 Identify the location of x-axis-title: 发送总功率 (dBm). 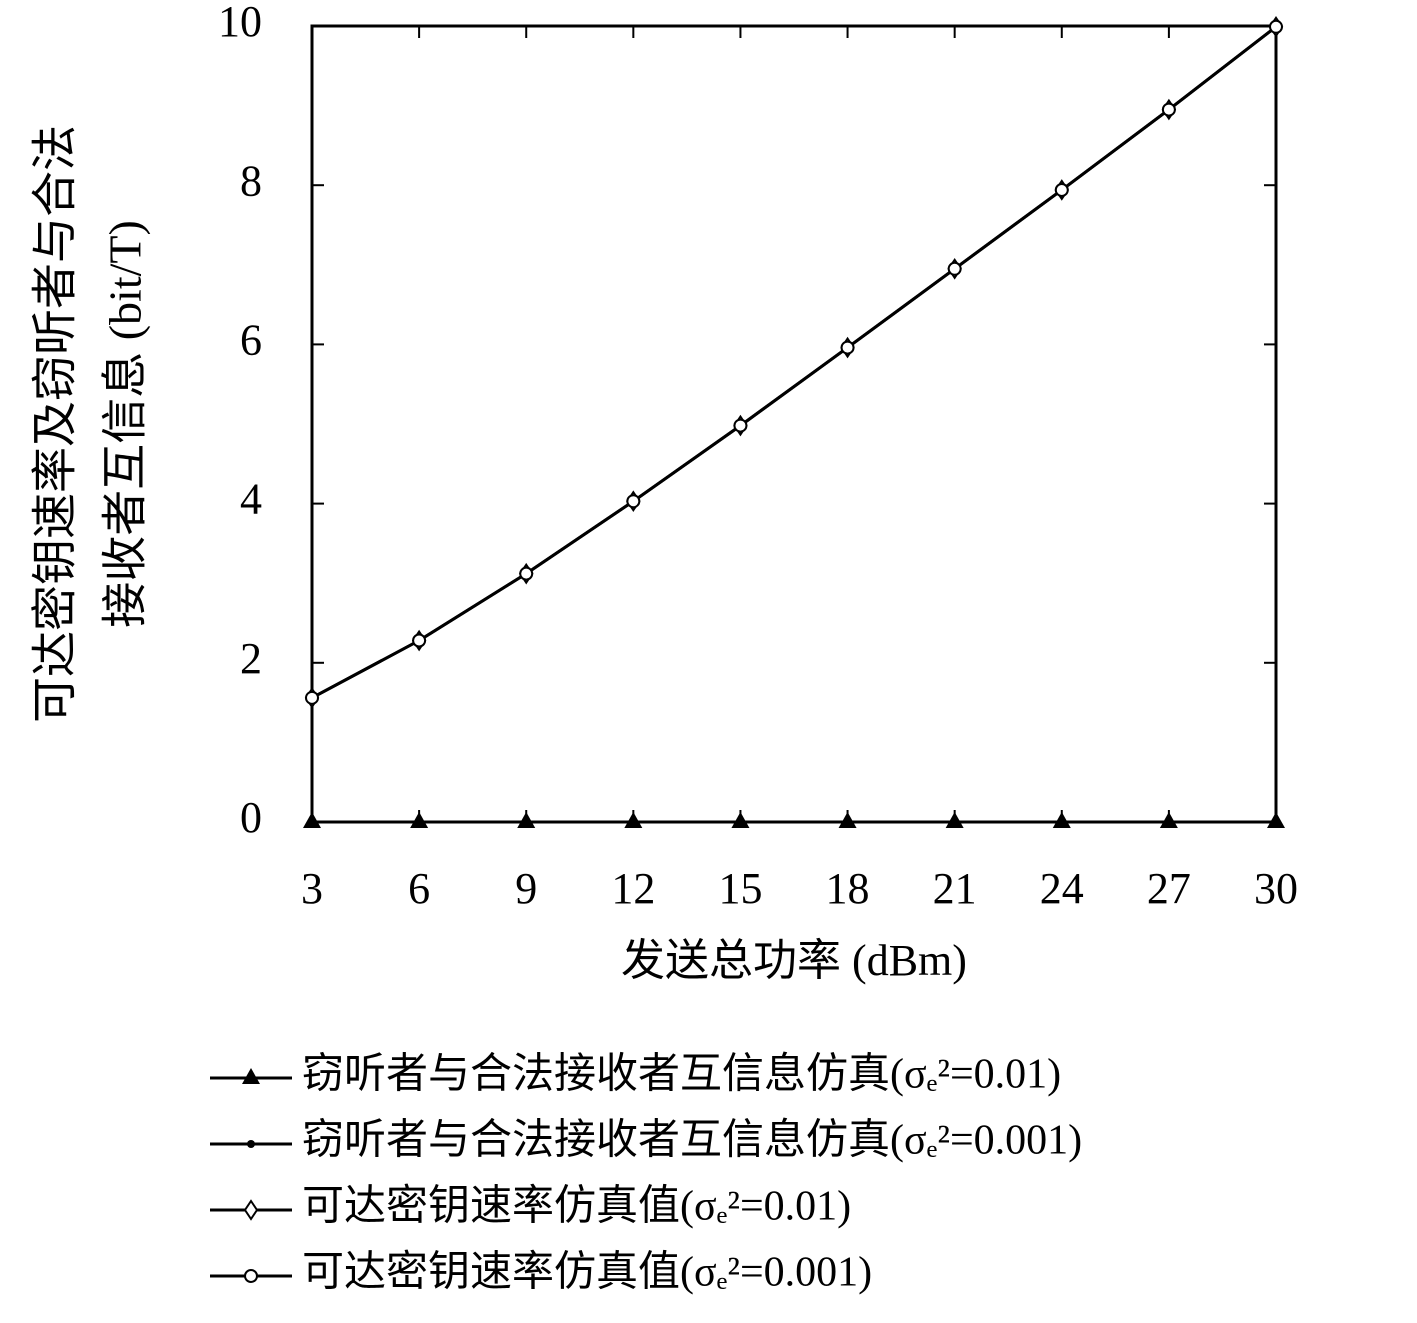
(794, 960).